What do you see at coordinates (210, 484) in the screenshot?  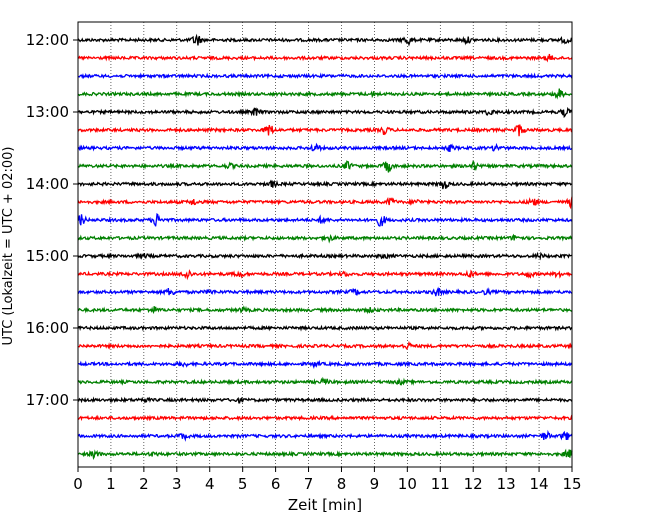 I see `x-tick-label: 4` at bounding box center [210, 484].